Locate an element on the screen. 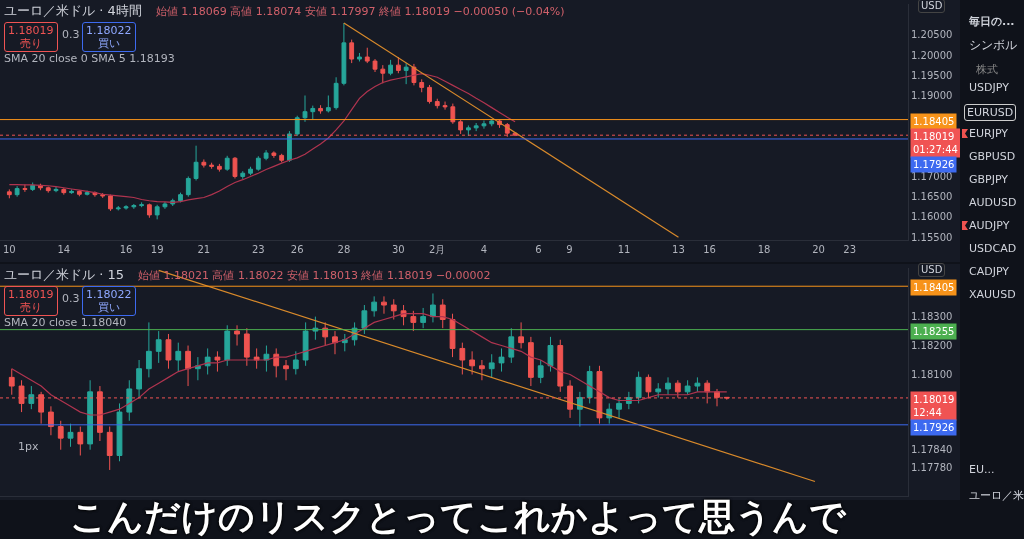 The width and height of the screenshot is (1024, 539). ref-line-label: 1.18255 is located at coordinates (934, 331).